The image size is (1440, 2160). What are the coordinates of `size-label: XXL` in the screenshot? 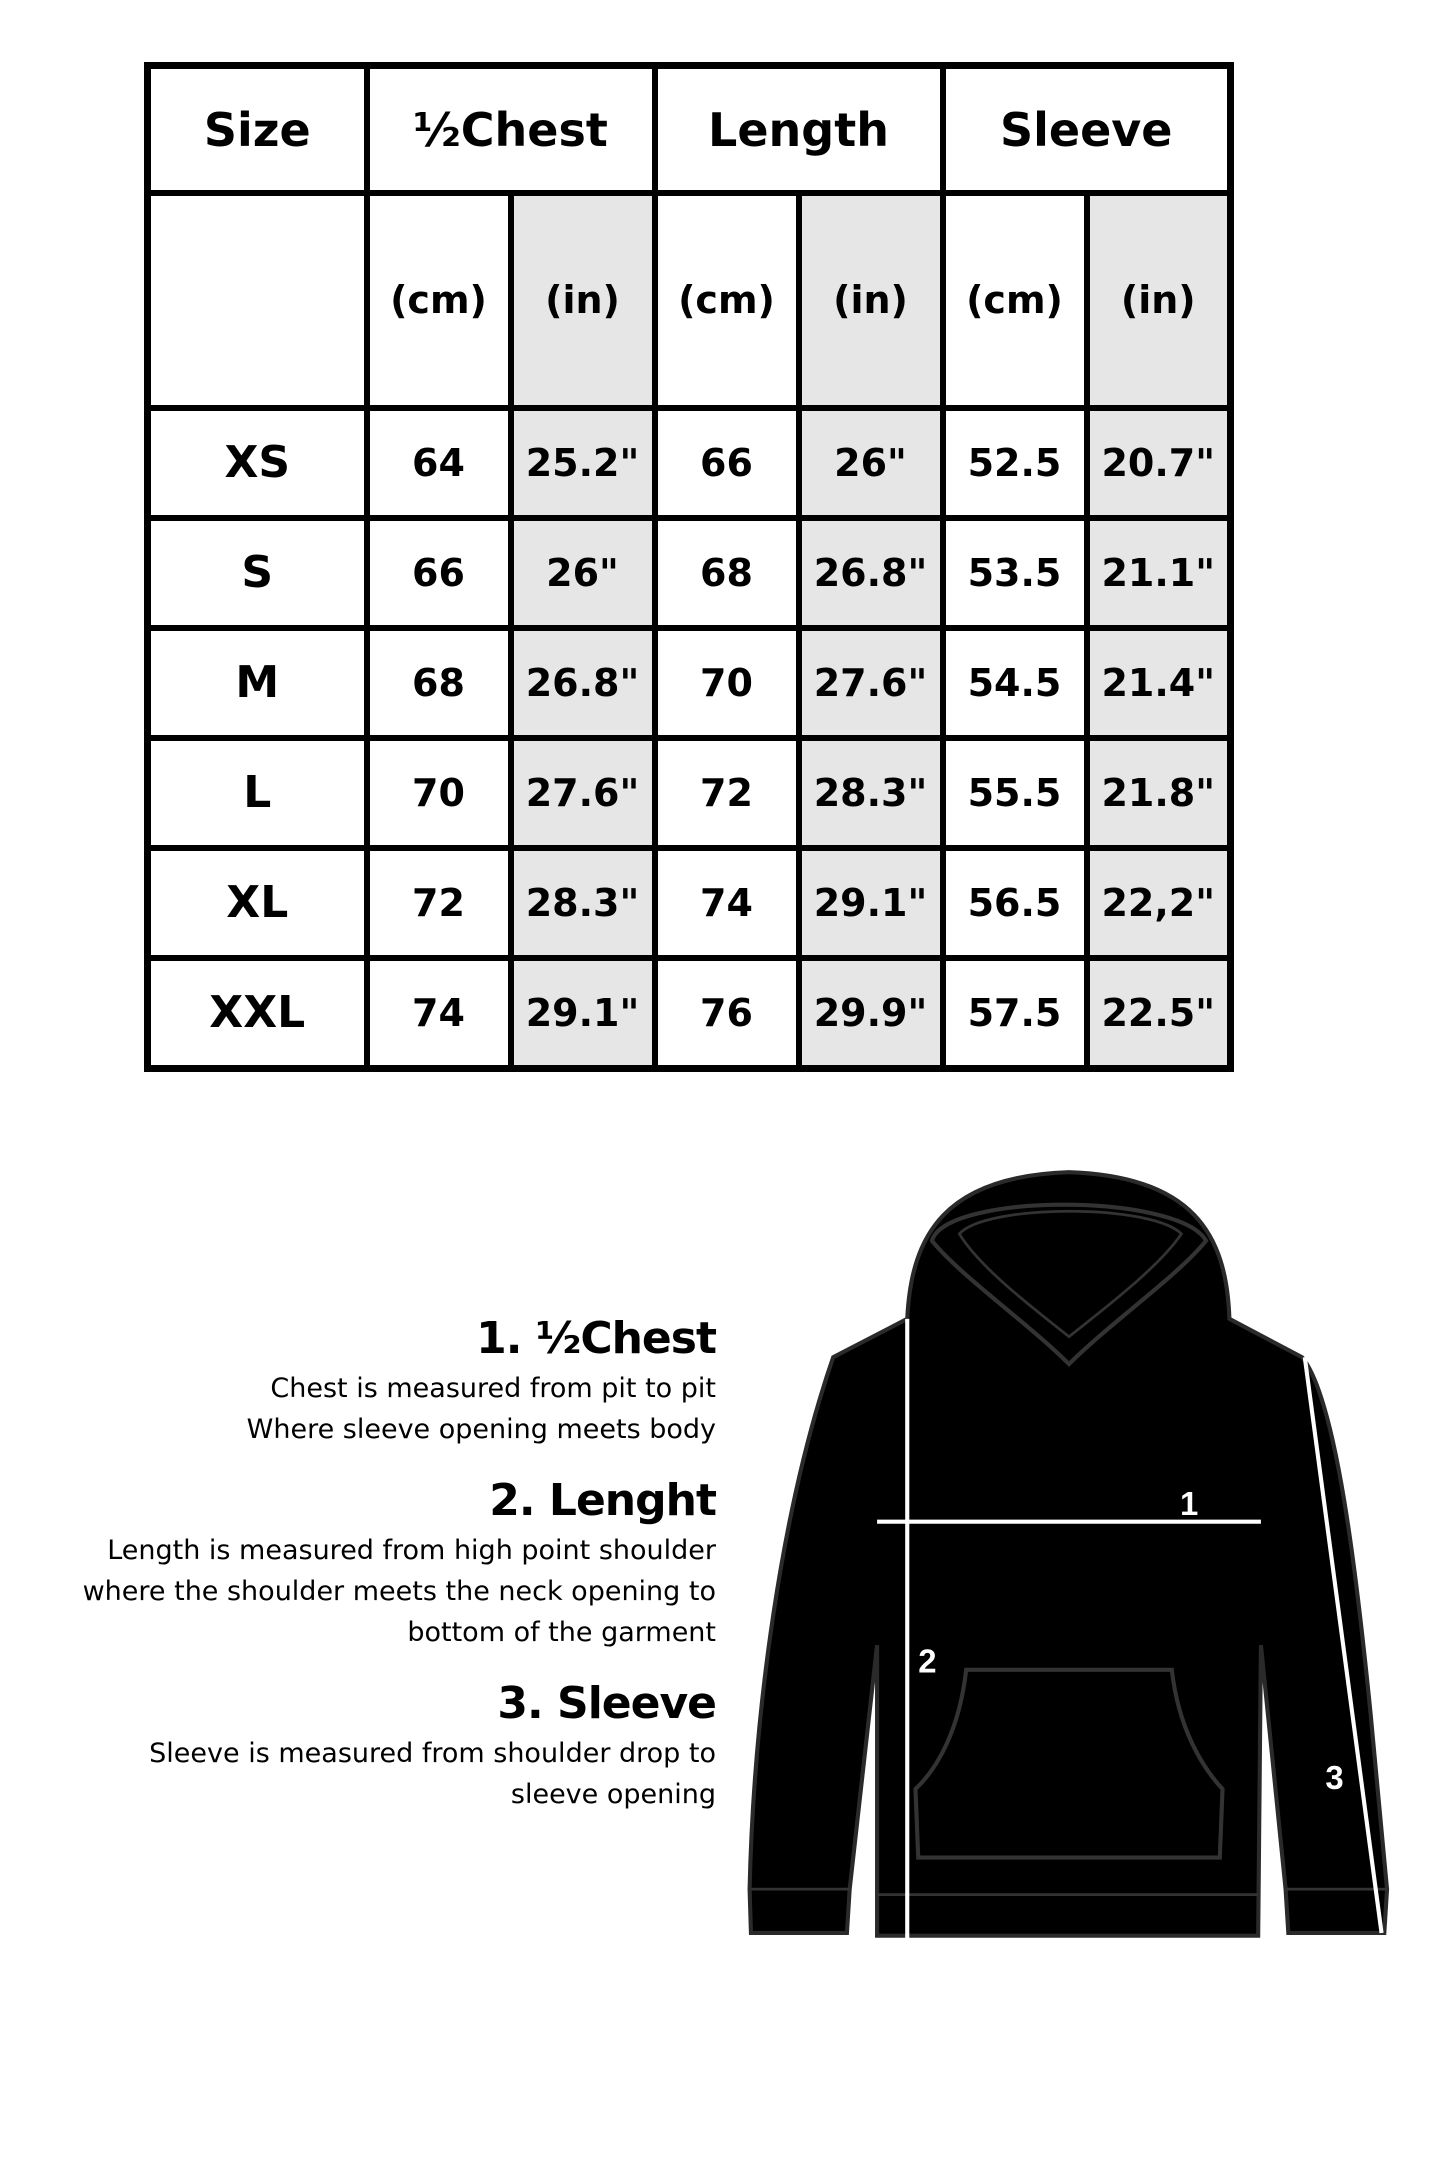 It's located at (257, 1013).